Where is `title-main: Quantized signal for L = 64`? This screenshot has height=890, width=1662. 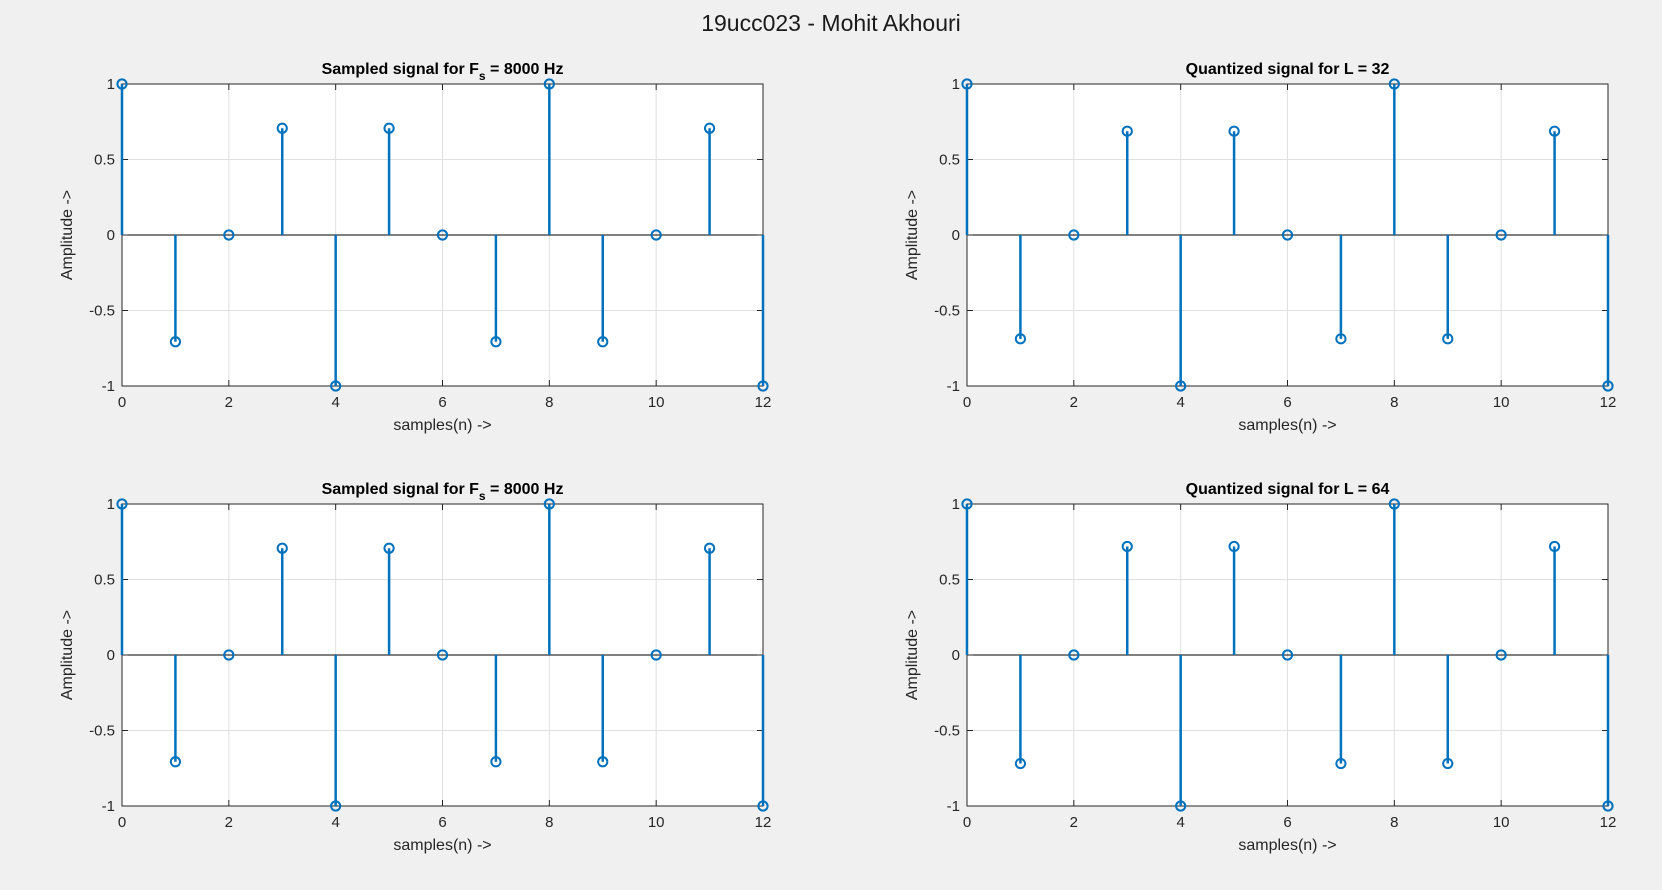
title-main: Quantized signal for L = 64 is located at coordinates (1288, 489).